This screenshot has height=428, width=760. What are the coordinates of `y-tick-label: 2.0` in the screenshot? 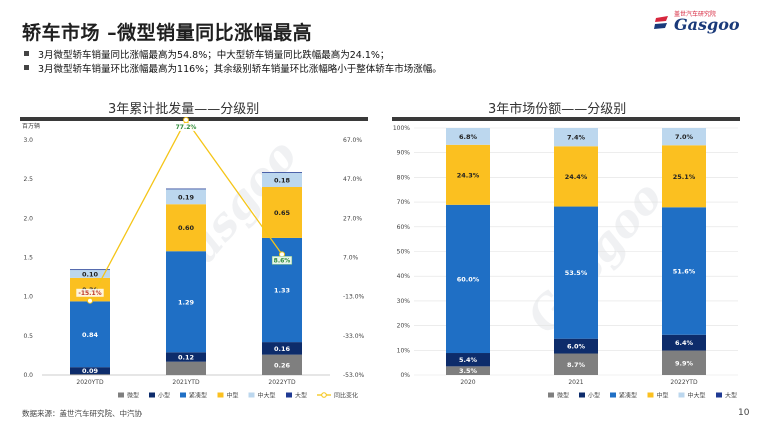 It's located at (28, 218).